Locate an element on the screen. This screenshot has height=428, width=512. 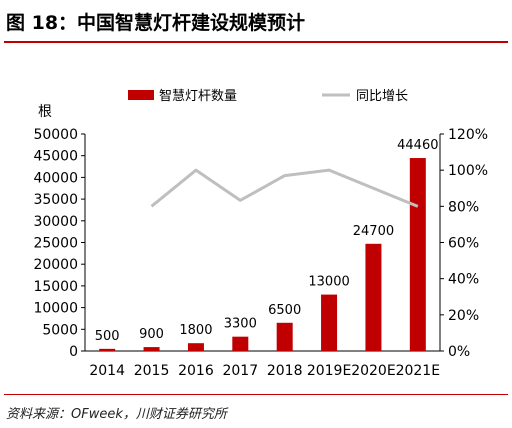
category-label: 2016 is located at coordinates (196, 371).